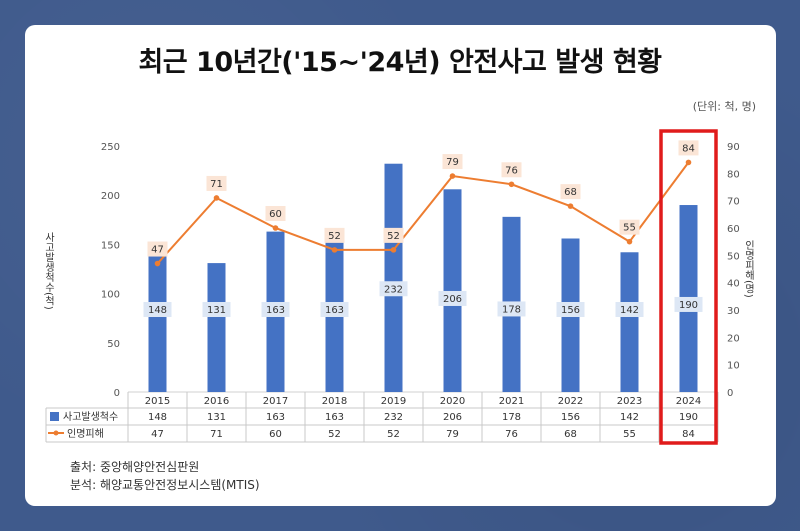  I want to click on table-line-value: 68, so click(570, 434).